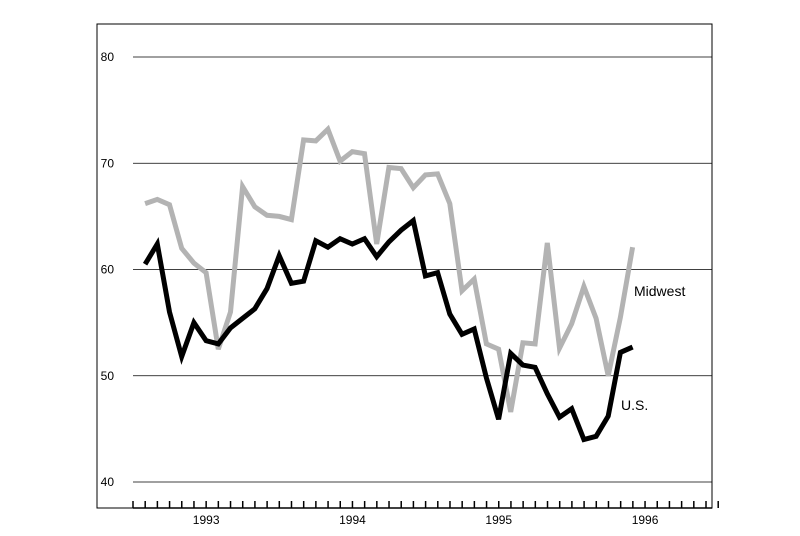 The width and height of the screenshot is (800, 536). Describe the element at coordinates (108, 482) in the screenshot. I see `y-tick-label: 40` at that location.